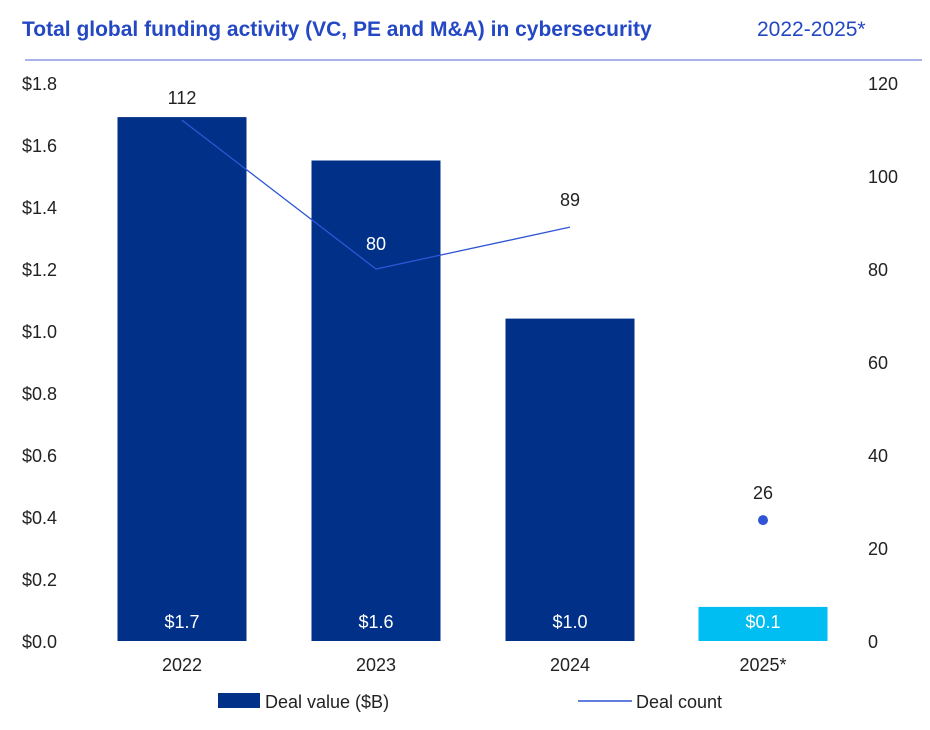 The image size is (930, 730). What do you see at coordinates (763, 520) in the screenshot?
I see `deal-count-point-2025` at bounding box center [763, 520].